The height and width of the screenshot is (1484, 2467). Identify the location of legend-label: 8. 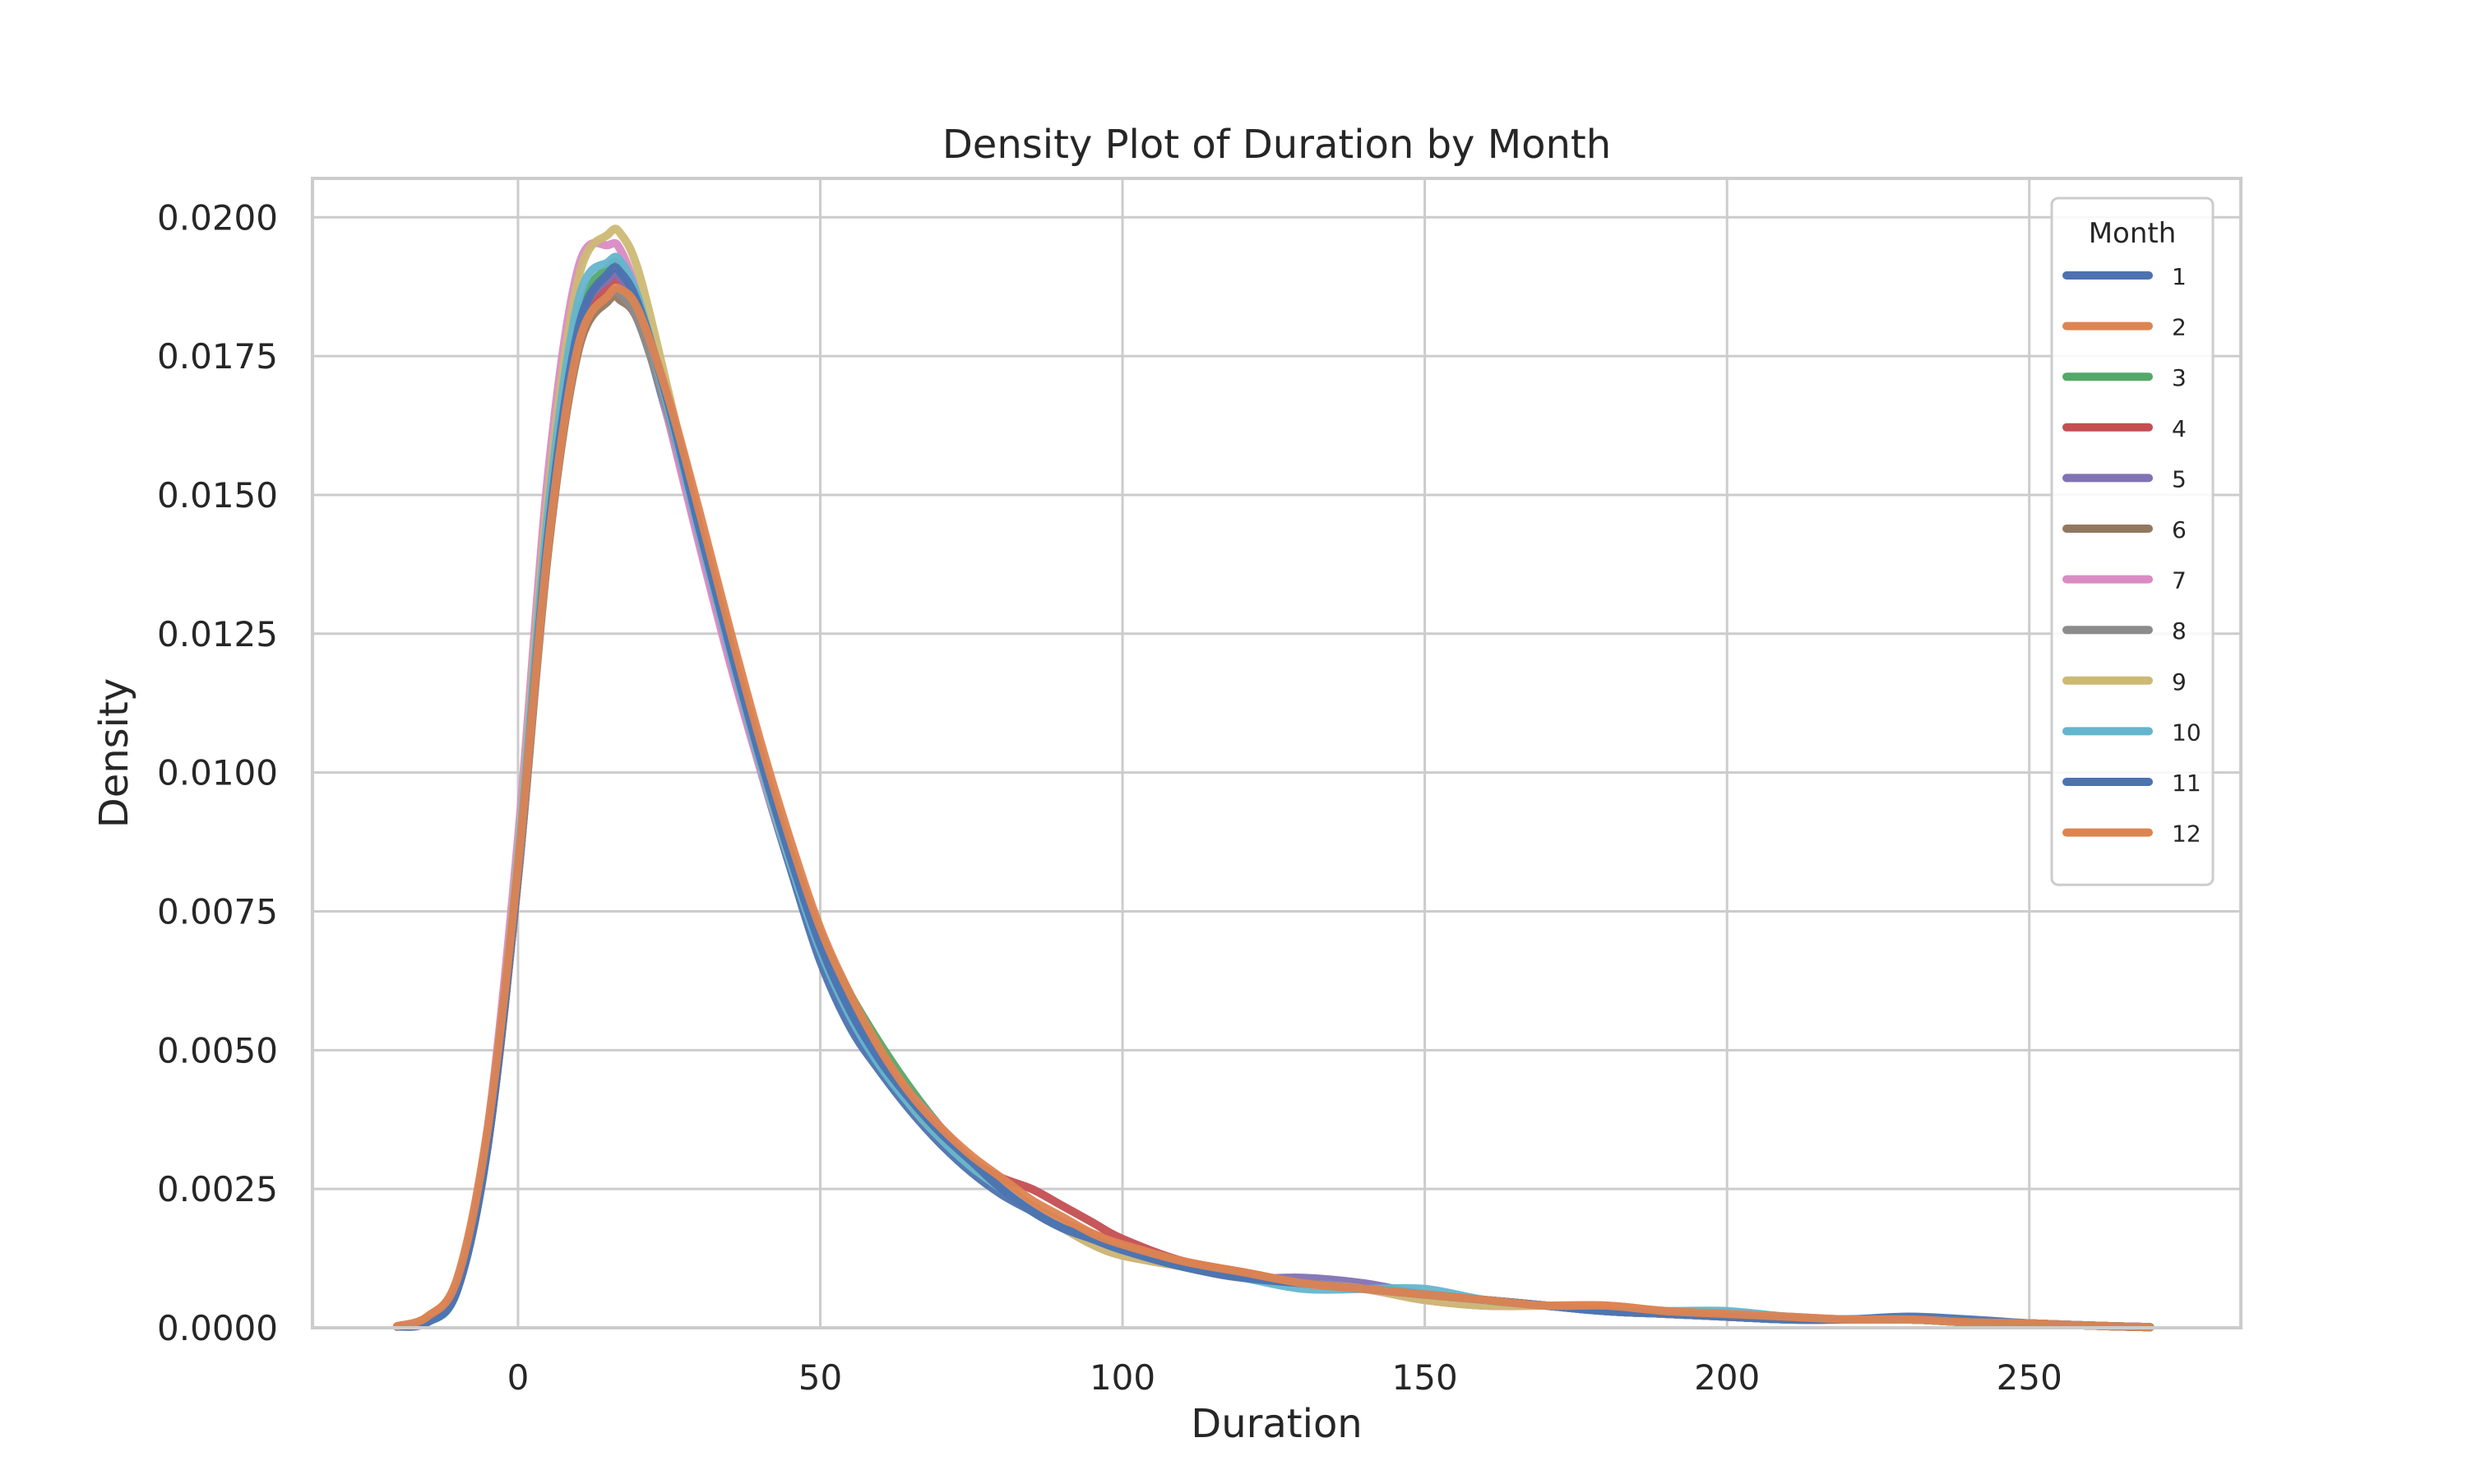
(2180, 631).